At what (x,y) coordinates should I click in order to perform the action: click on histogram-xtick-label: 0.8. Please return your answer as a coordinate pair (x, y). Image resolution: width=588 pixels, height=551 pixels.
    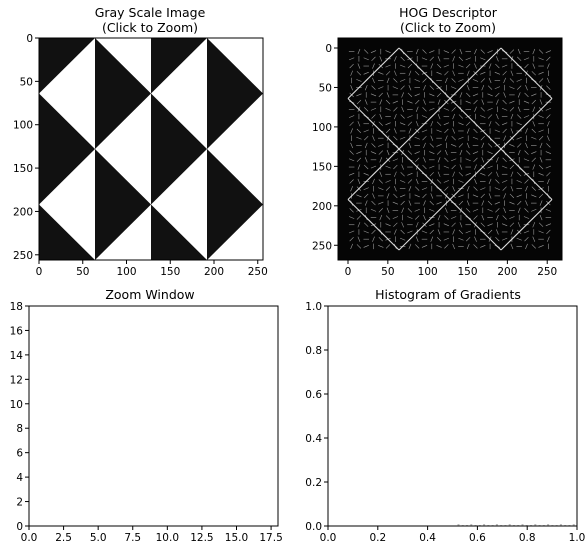
    Looking at the image, I should click on (527, 538).